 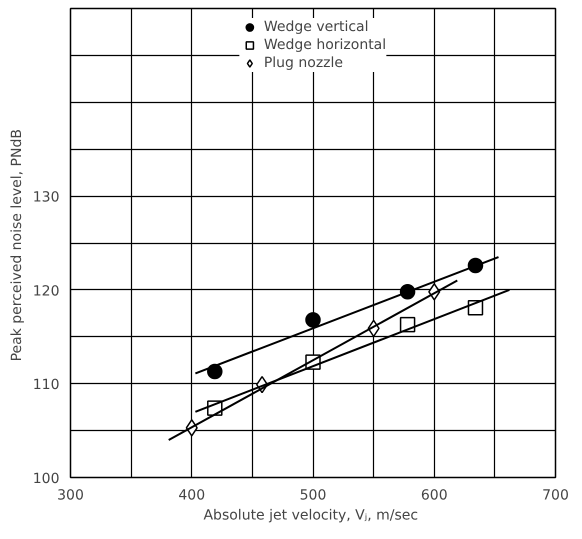 I want to click on y-tick-label: 130, so click(x=46, y=198).